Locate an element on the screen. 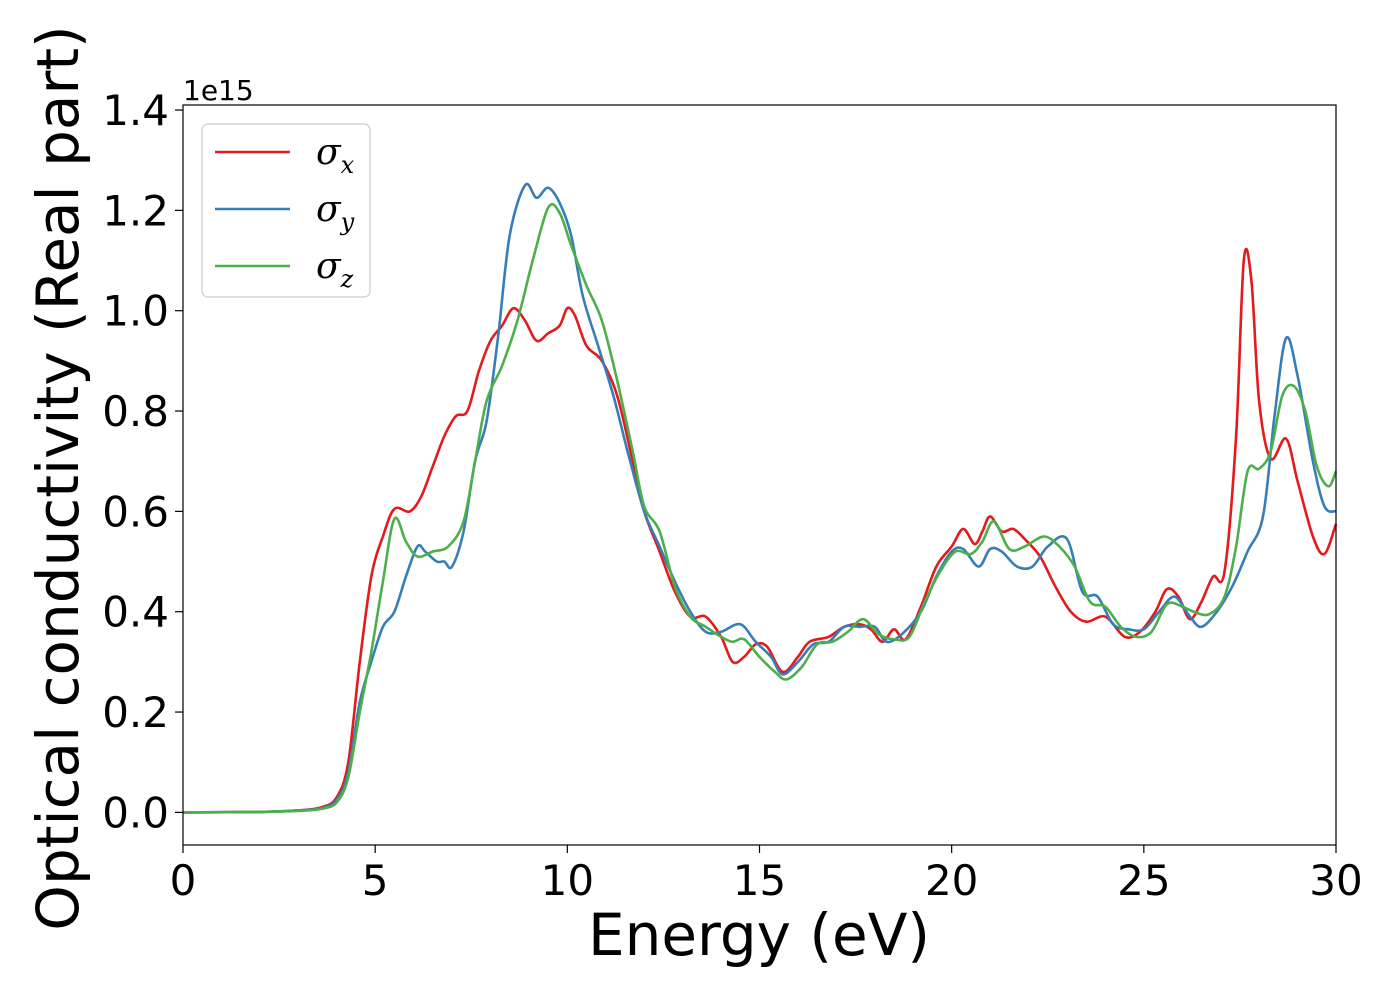  x-tick-label: 15 is located at coordinates (759, 880).